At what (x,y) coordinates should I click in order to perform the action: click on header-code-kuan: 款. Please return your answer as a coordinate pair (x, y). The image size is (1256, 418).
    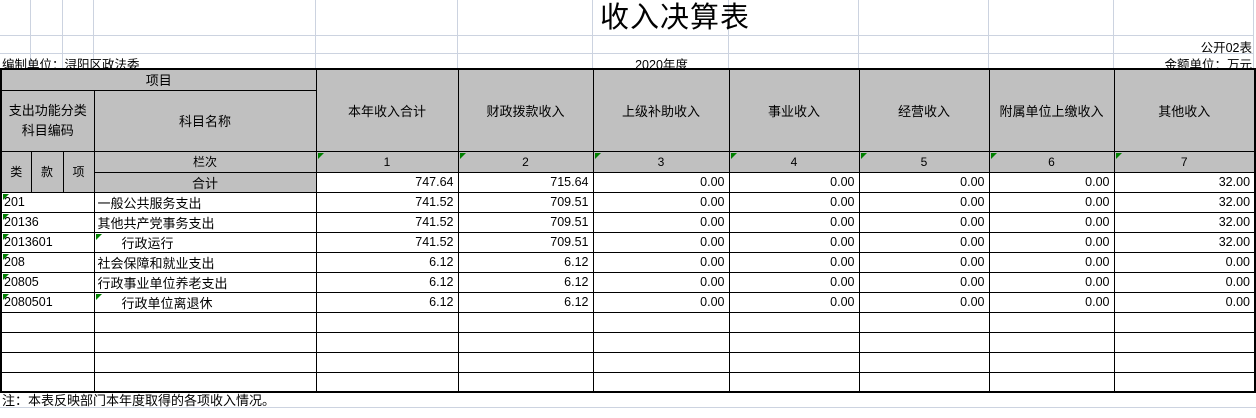
    Looking at the image, I should click on (47, 171).